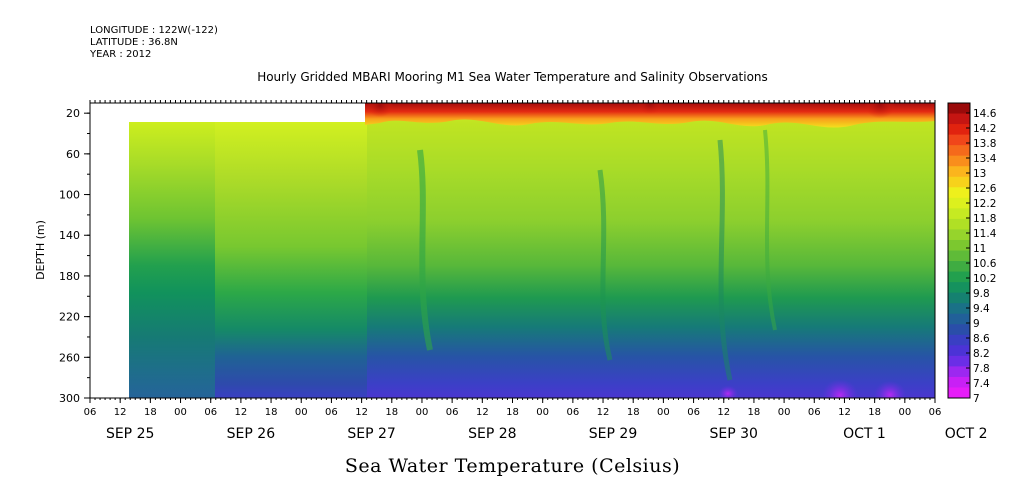 The height and width of the screenshot is (504, 1009). Describe the element at coordinates (966, 434) in the screenshot. I see `x-day-label: OCT 2` at that location.